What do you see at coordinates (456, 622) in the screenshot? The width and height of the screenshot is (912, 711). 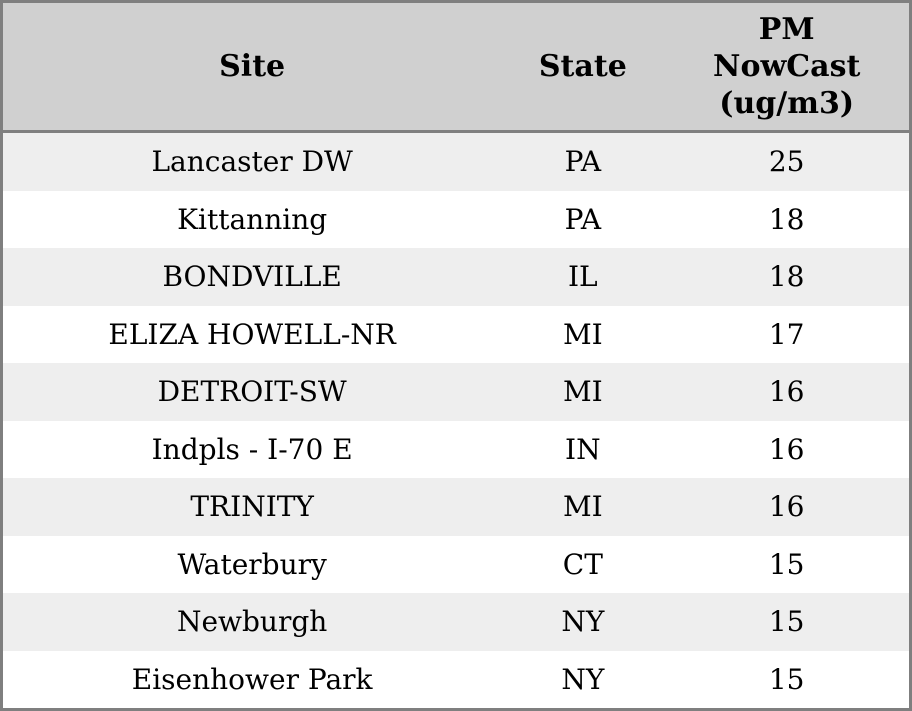 I see `table-row: Newburgh NY 15` at bounding box center [456, 622].